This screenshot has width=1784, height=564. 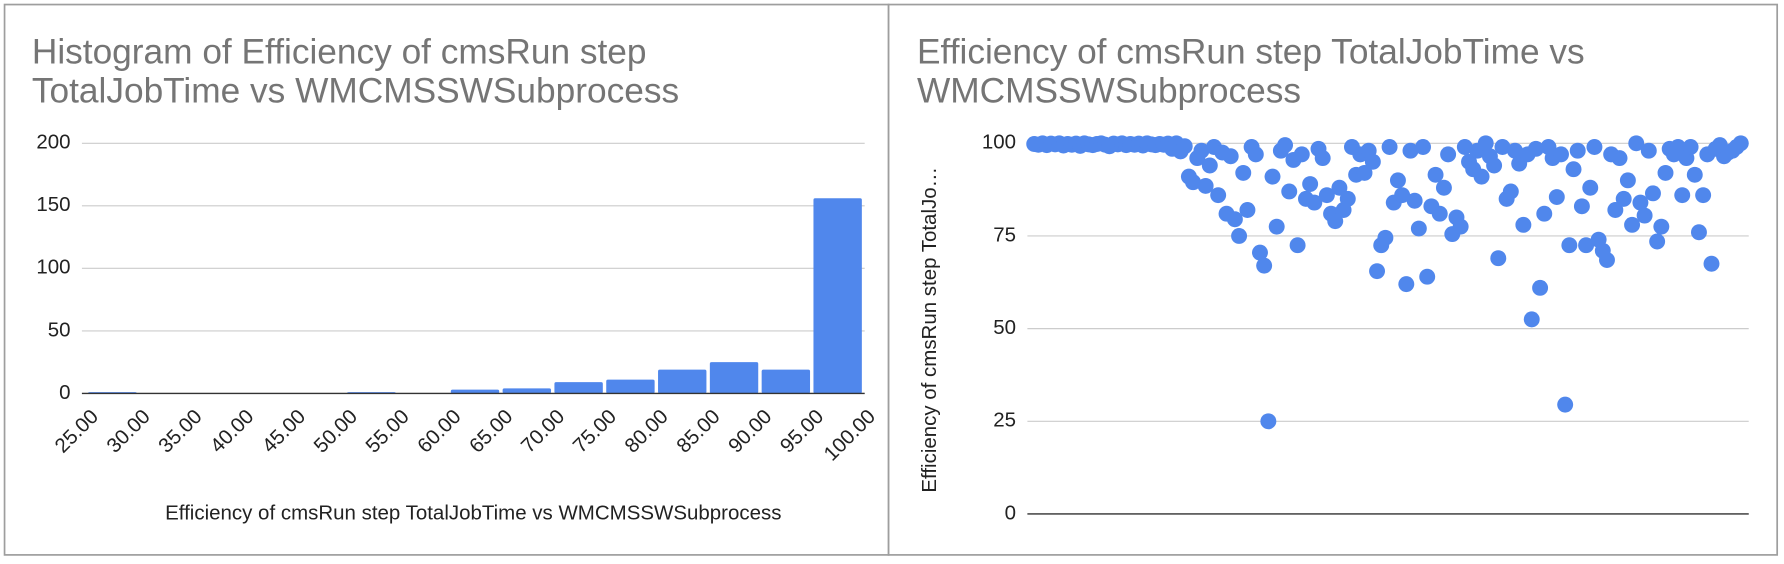 I want to click on y-tick-label: 200, so click(x=53, y=142).